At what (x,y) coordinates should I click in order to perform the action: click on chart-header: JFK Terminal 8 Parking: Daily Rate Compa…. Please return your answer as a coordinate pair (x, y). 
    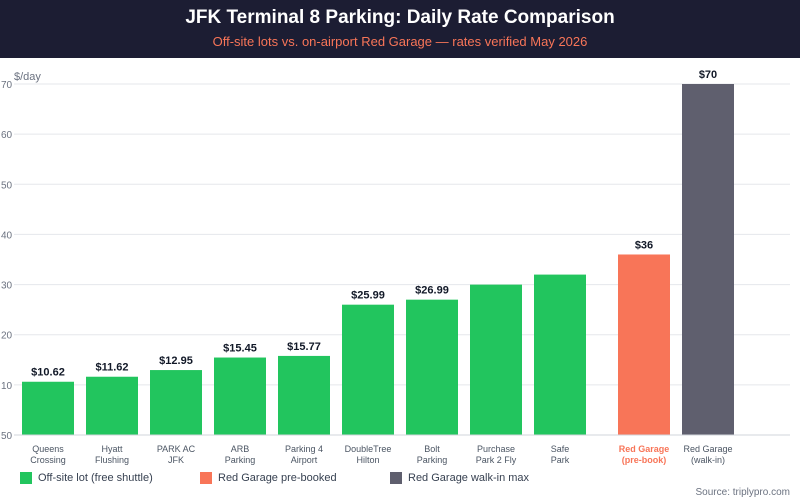
    Looking at the image, I should click on (400, 29).